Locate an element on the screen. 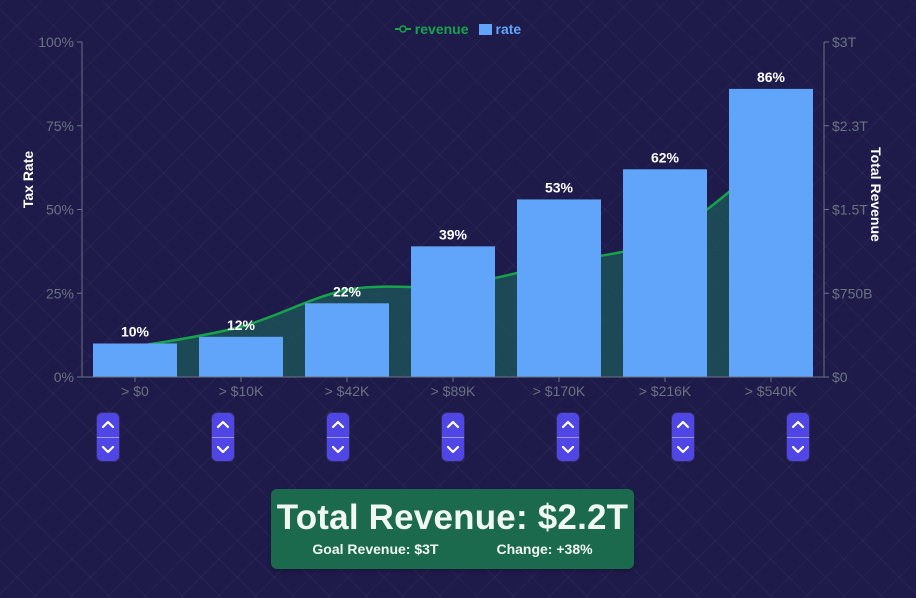  legend-label-rate: rate is located at coordinates (508, 29).